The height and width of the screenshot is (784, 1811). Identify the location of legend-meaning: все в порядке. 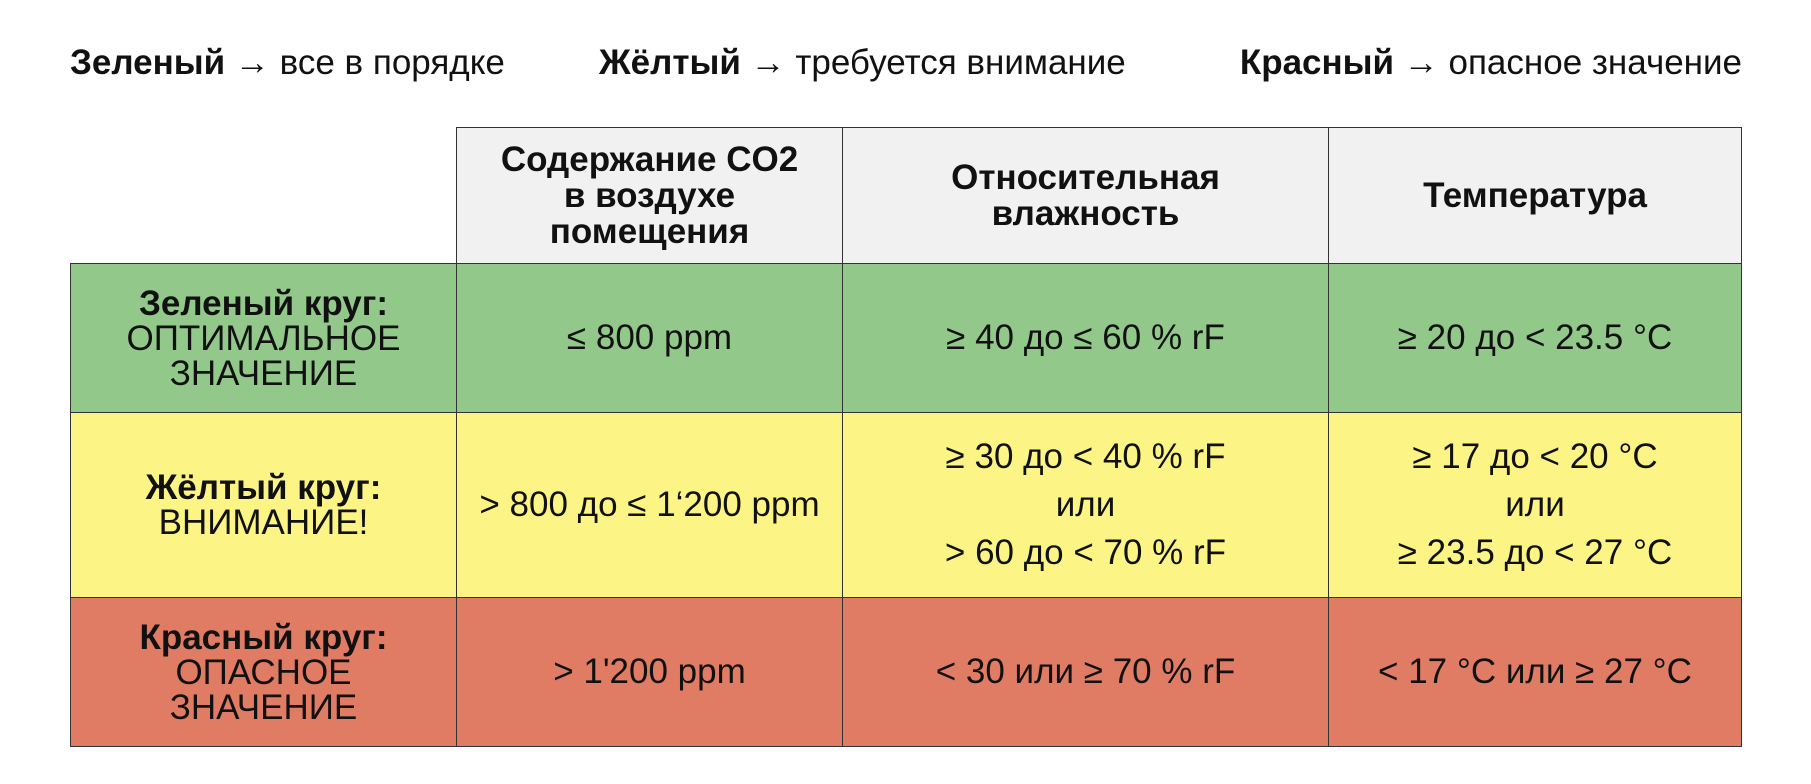
(392, 62).